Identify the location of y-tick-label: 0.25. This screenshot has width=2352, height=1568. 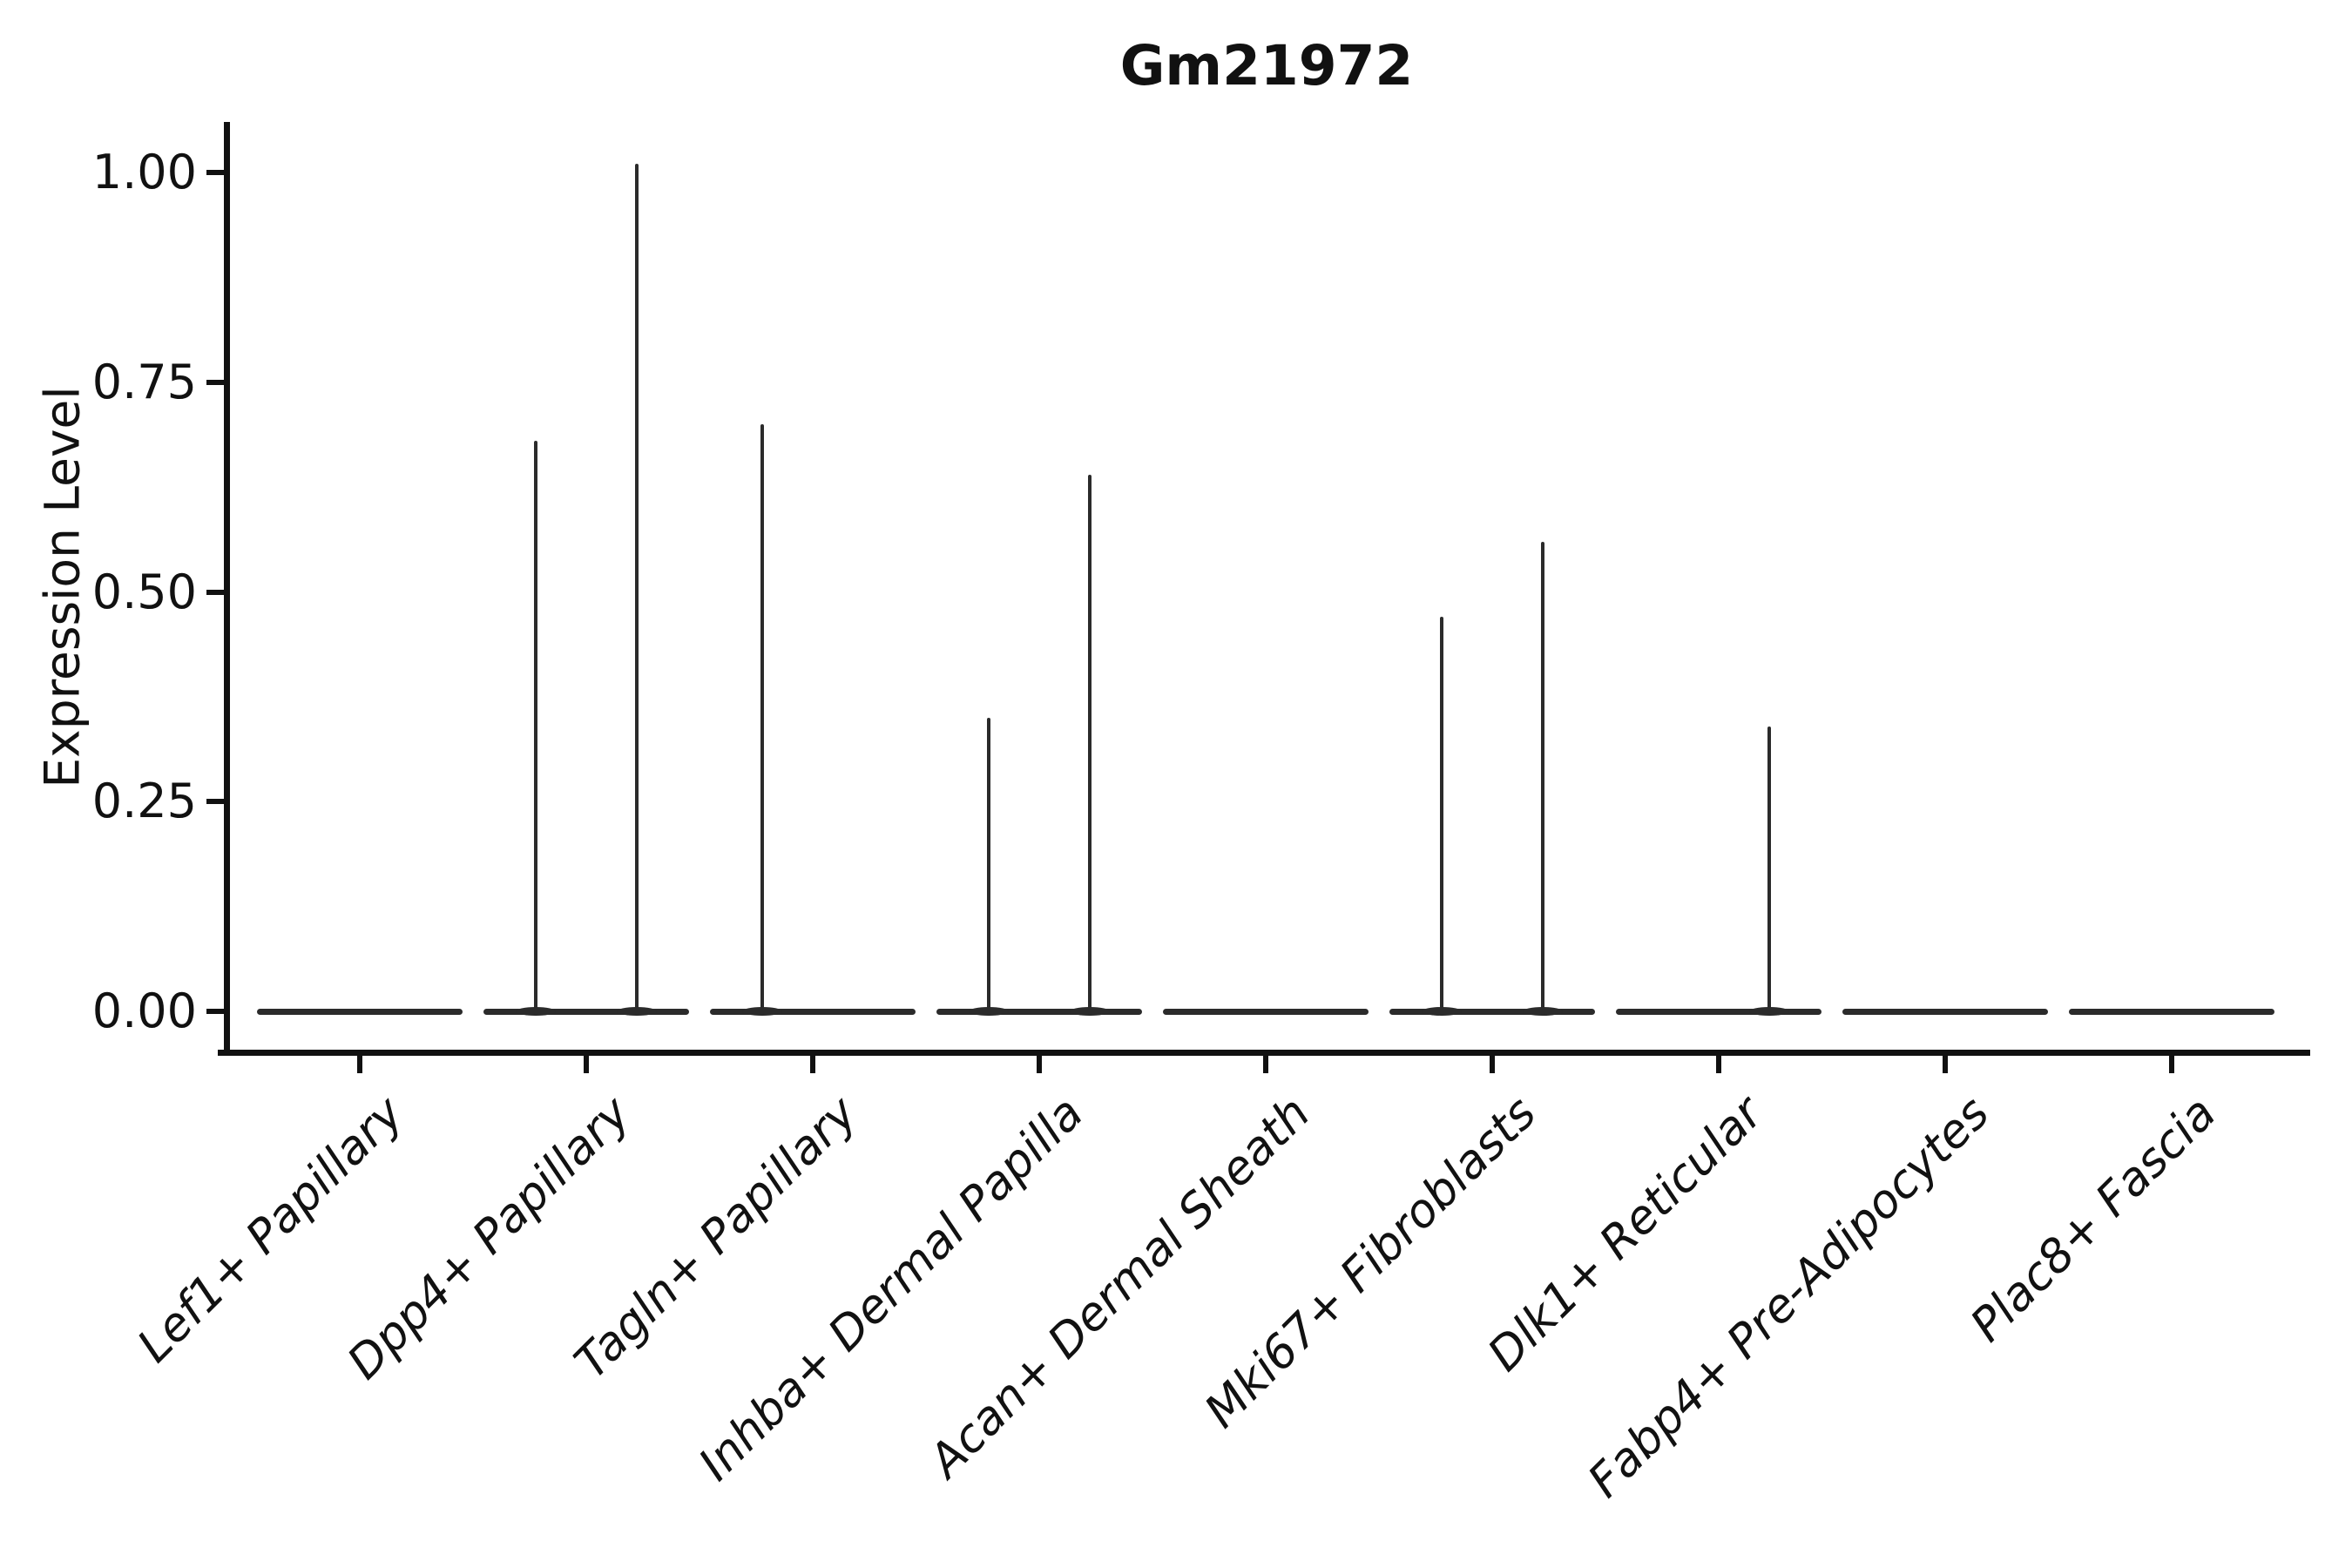
(144, 801).